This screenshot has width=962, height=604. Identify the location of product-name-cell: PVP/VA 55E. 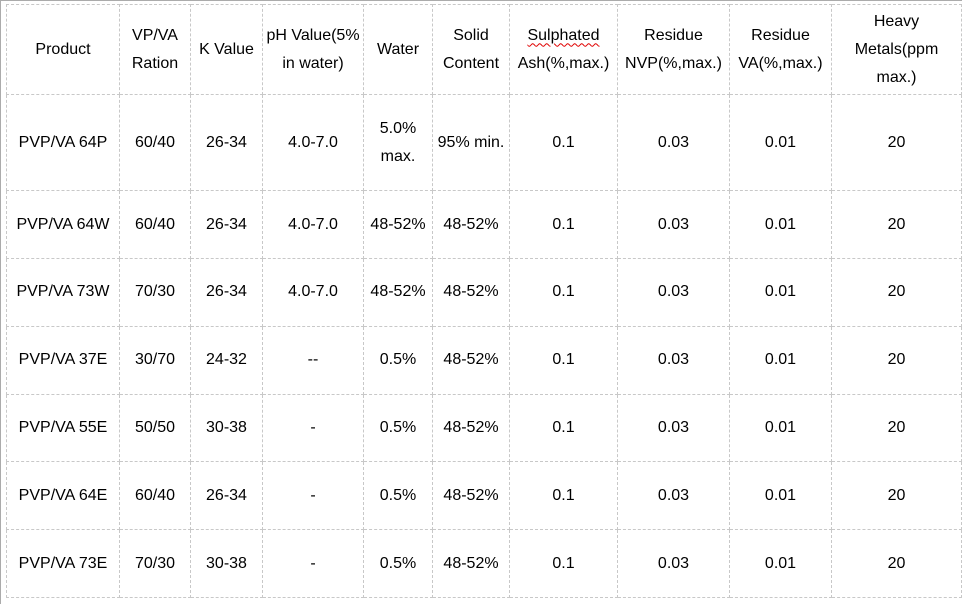
(63, 428).